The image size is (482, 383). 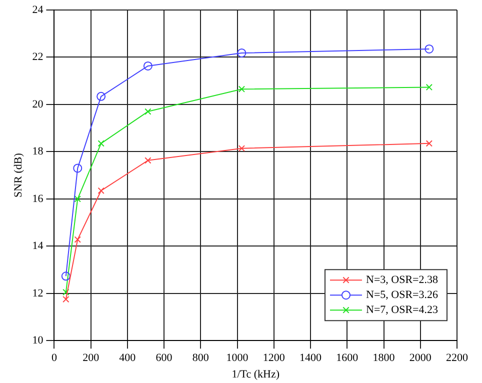 What do you see at coordinates (38, 293) in the screenshot?
I see `y-tick-label: 12` at bounding box center [38, 293].